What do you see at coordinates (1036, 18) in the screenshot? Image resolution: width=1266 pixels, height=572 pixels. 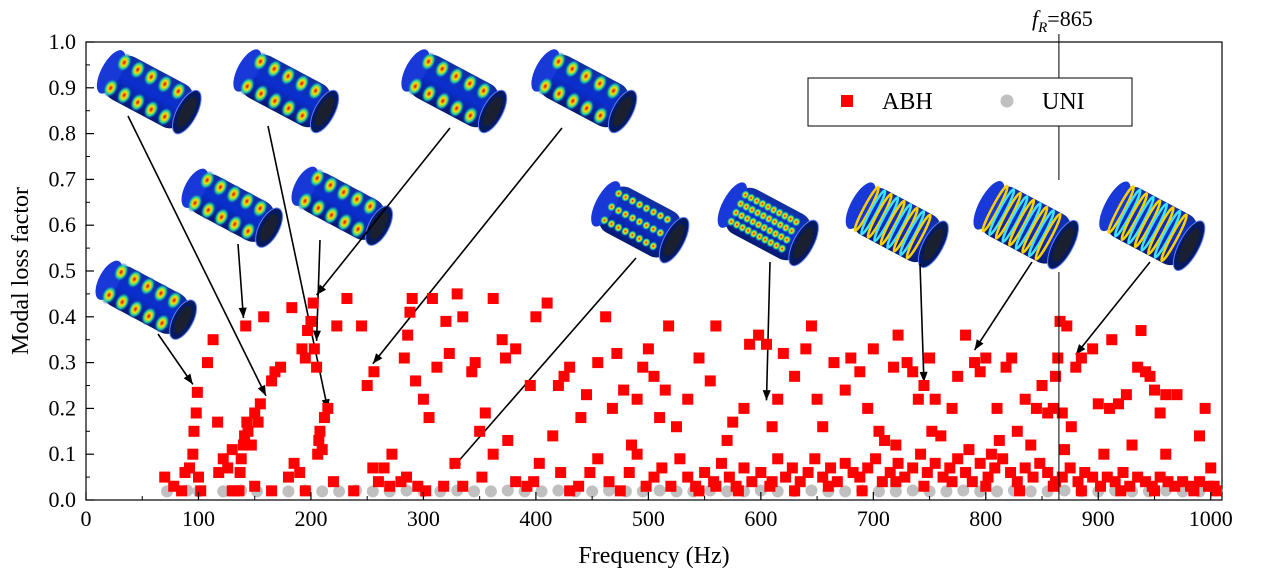 I see `fr-symbol: f` at bounding box center [1036, 18].